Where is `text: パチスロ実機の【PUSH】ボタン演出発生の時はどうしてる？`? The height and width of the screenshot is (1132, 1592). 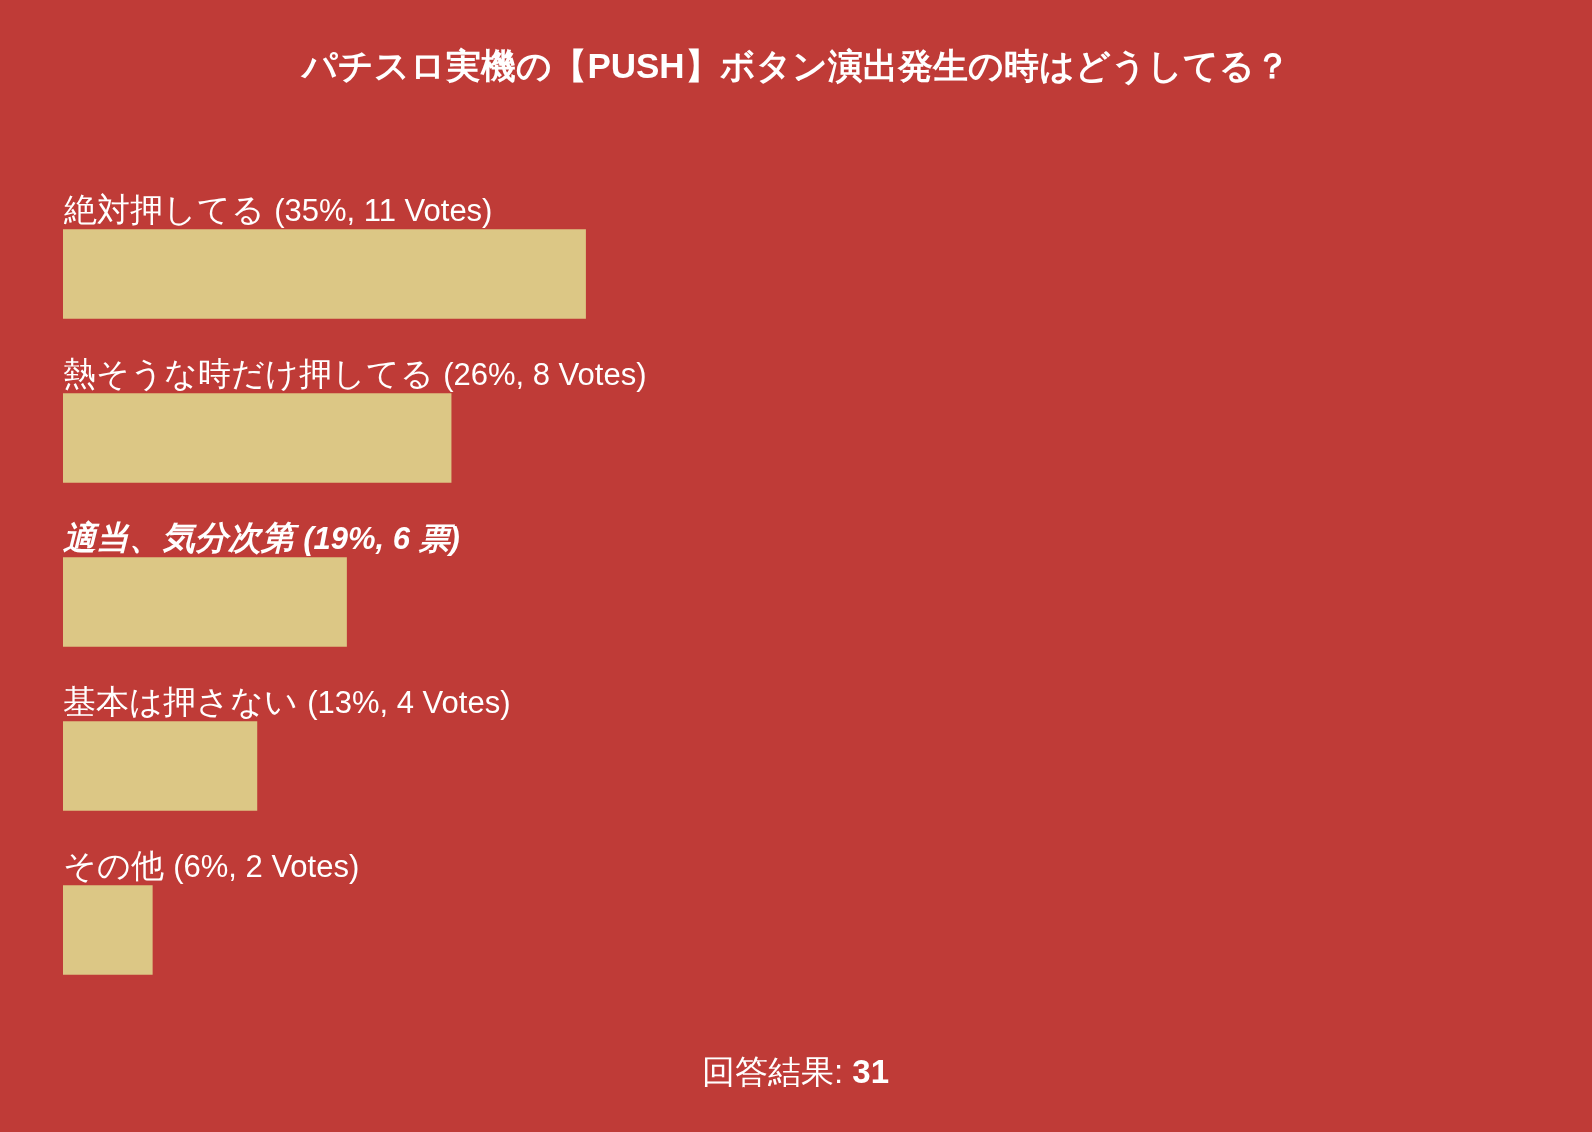 text: パチスロ実機の【PUSH】ボタン演出発生の時はどうしてる？ is located at coordinates (795, 66).